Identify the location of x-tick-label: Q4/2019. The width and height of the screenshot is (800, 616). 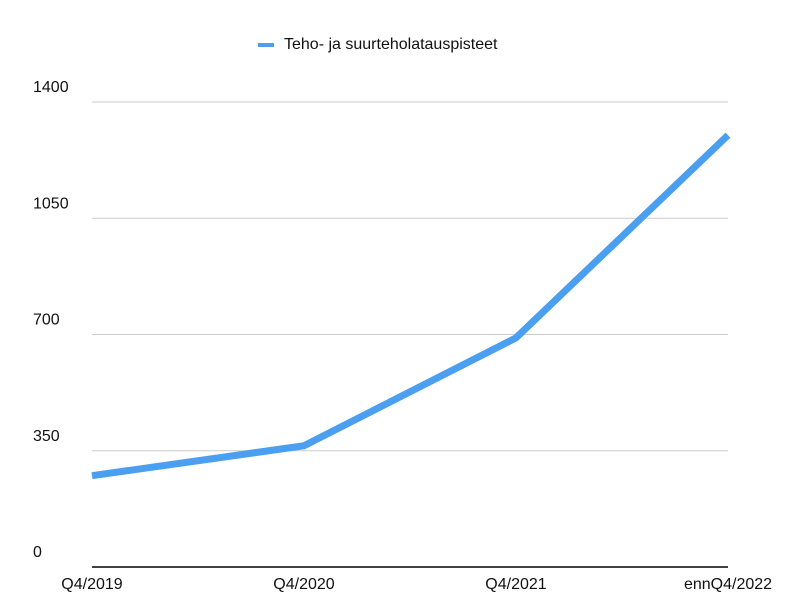
(91, 584).